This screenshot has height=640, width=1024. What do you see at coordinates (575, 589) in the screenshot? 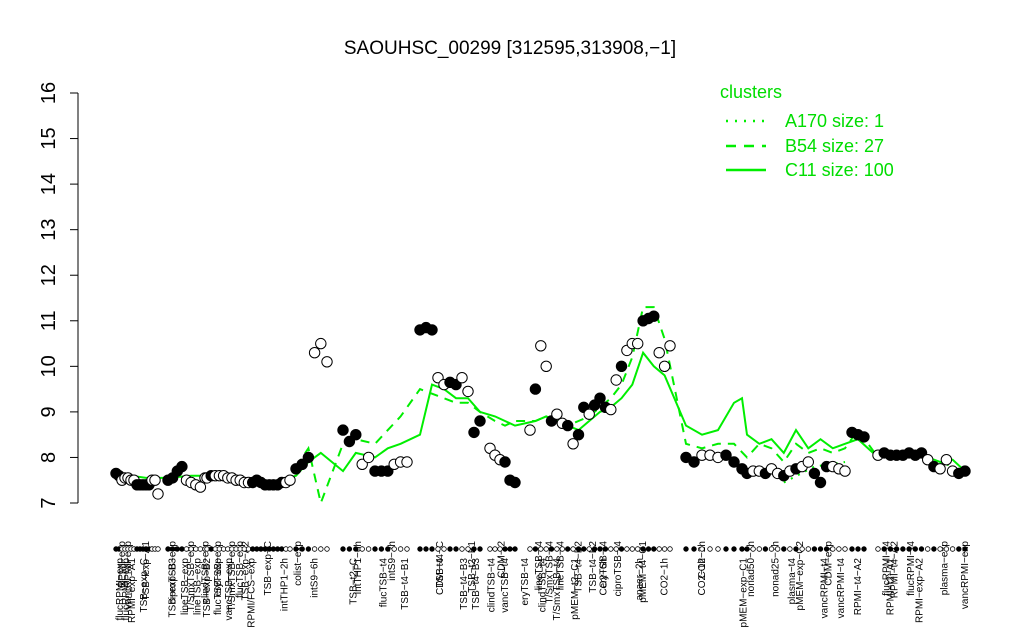
I see `bottom-sample-label: pMEM−t2−C1` at bounding box center [575, 589].